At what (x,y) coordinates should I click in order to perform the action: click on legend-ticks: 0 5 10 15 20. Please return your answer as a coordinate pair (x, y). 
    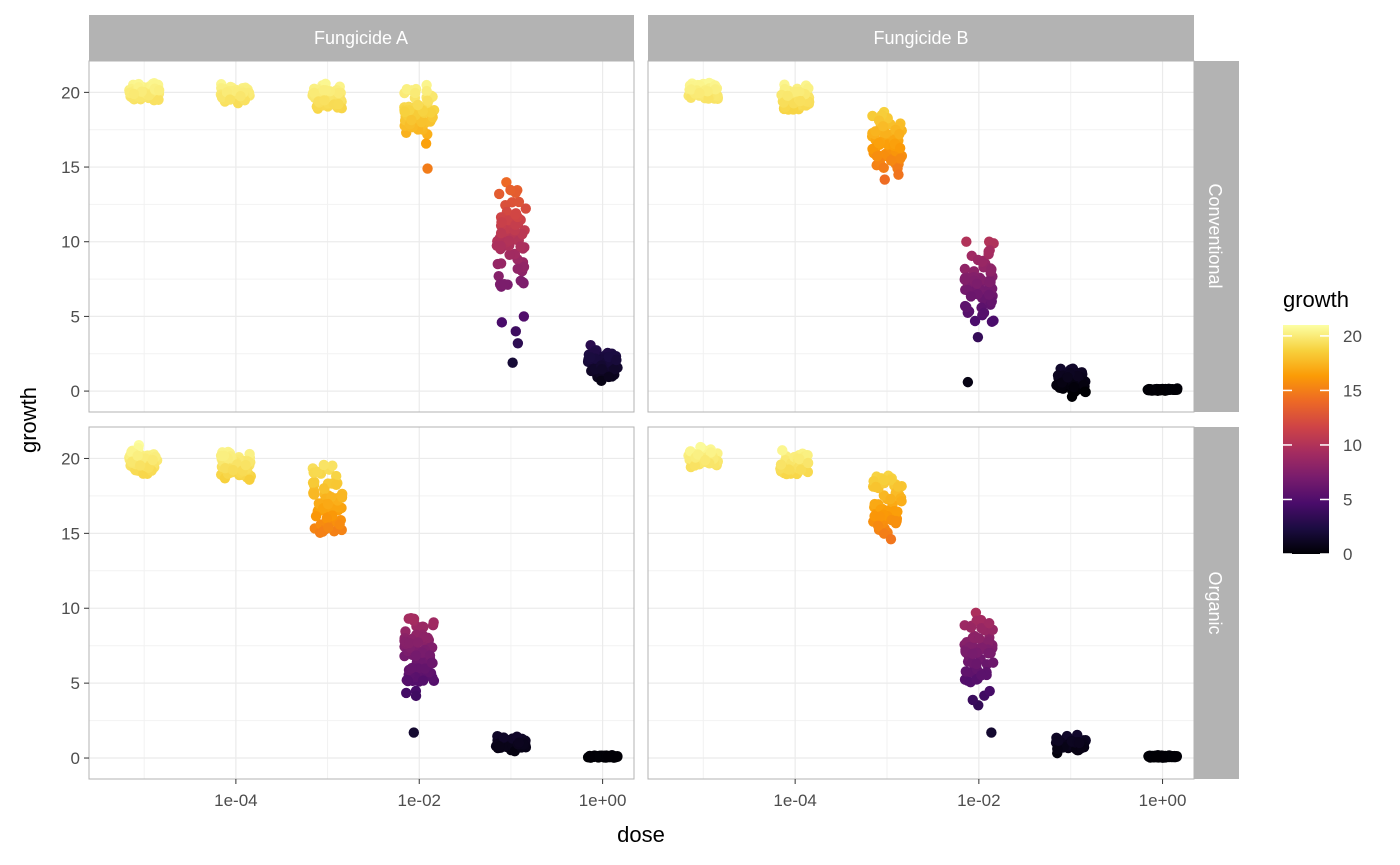
    Looking at the image, I should click on (1322, 445).